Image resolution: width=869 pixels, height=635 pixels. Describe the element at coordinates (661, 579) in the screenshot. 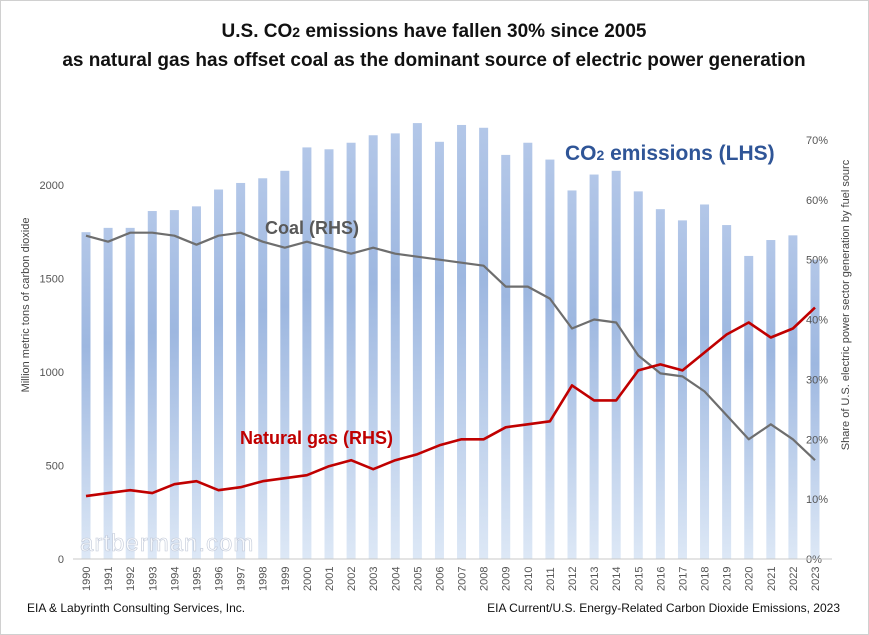

I see `x-tick-2016: 2016` at that location.